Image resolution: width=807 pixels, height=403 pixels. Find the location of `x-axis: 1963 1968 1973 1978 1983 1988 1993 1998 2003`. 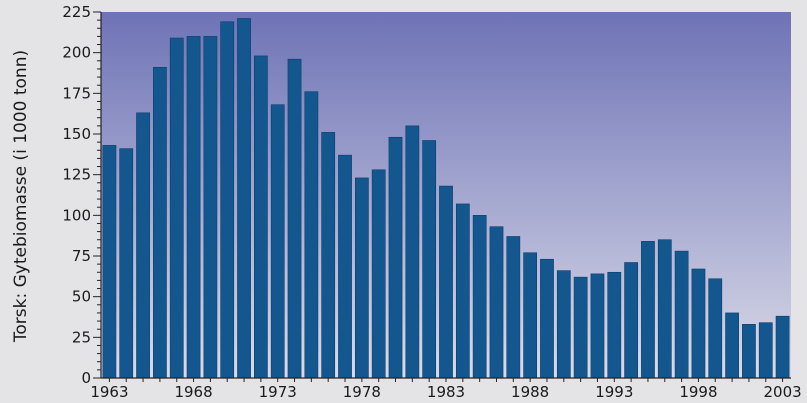

x-axis: 1963 1968 1973 1978 1983 1988 1993 1998 2003 is located at coordinates (446, 389).